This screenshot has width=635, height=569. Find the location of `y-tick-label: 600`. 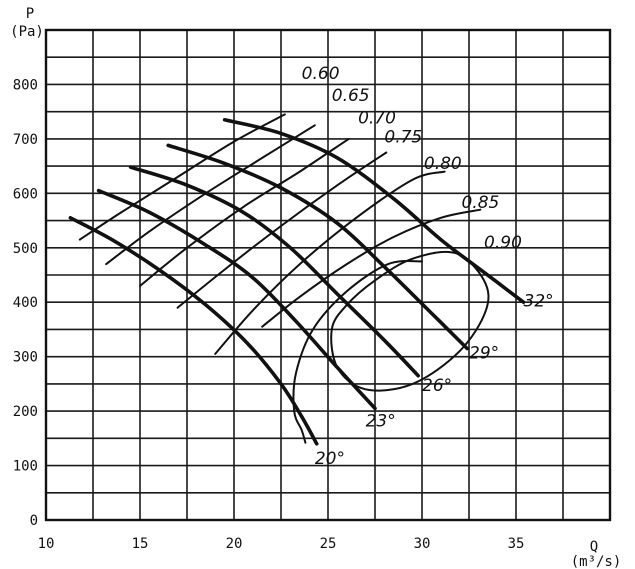

y-tick-label: 600 is located at coordinates (25, 194).